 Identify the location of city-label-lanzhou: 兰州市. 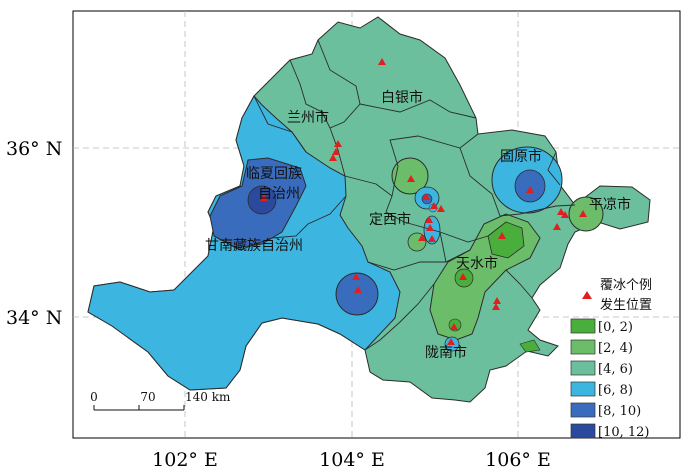
(308, 117).